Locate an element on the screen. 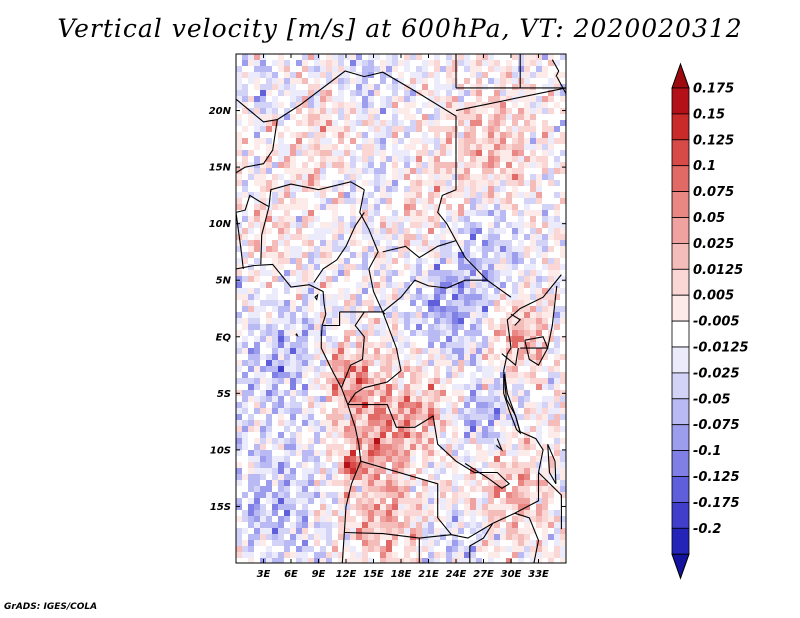 Image resolution: width=800 pixels, height=618 pixels. colorbar-label: -0.005 is located at coordinates (716, 322).